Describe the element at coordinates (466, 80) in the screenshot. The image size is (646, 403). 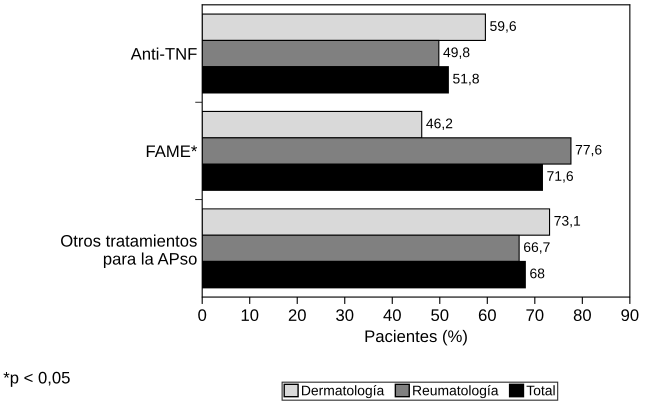
I see `data-label: 51,8` at that location.